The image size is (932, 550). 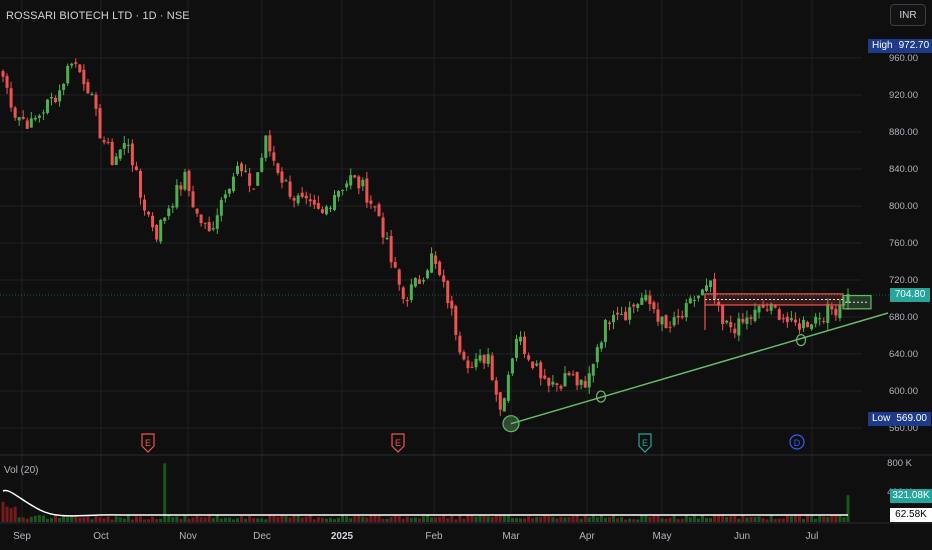 I want to click on x-tick-label: Sep, so click(x=22, y=536).